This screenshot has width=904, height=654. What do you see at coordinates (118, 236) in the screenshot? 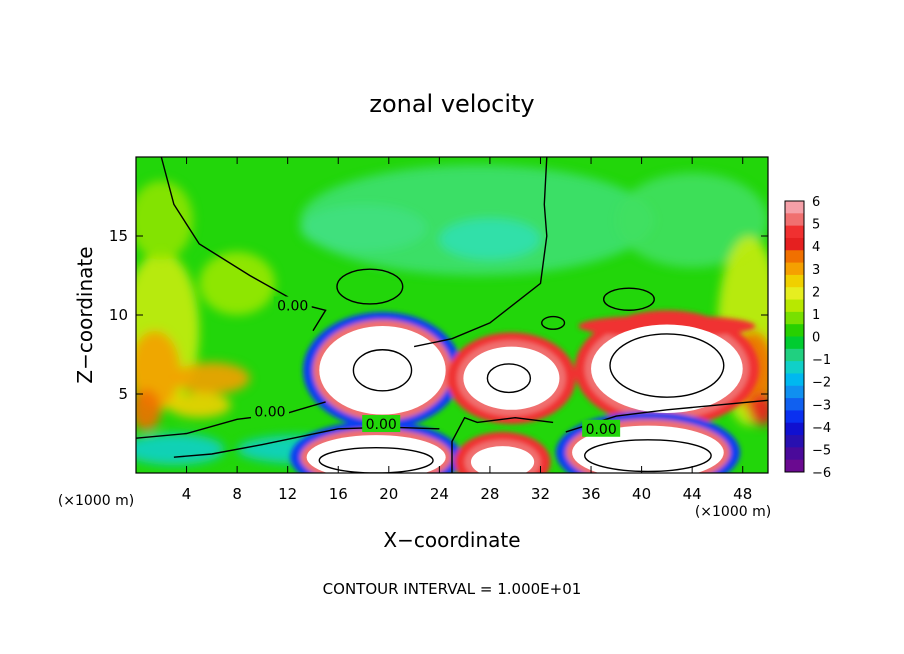
I see `y-tick-label: 15` at bounding box center [118, 236].